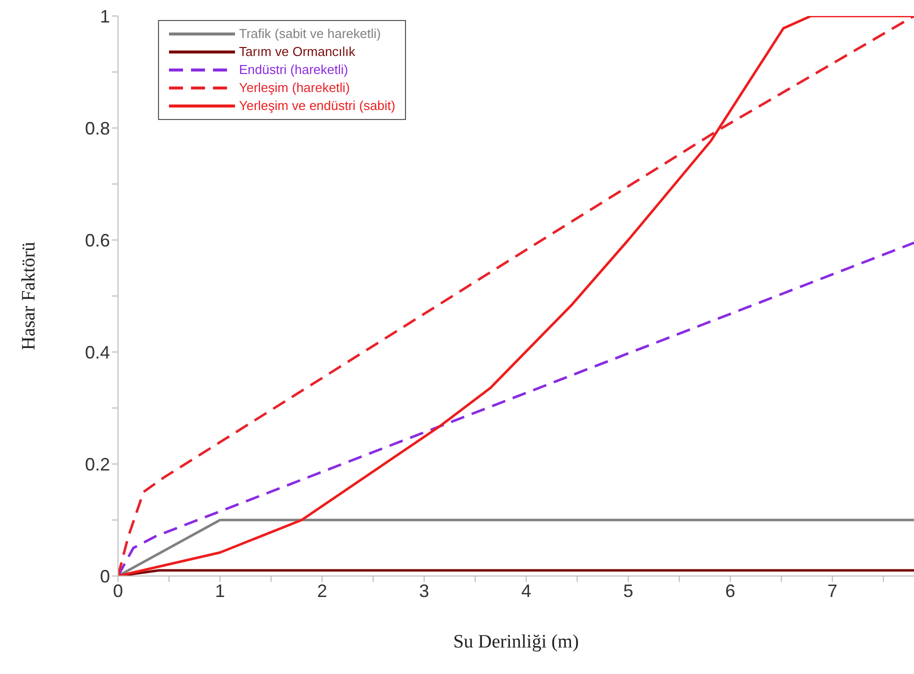  What do you see at coordinates (317, 106) in the screenshot?
I see `text: Yerleşim ve endüstri (sabit)` at bounding box center [317, 106].